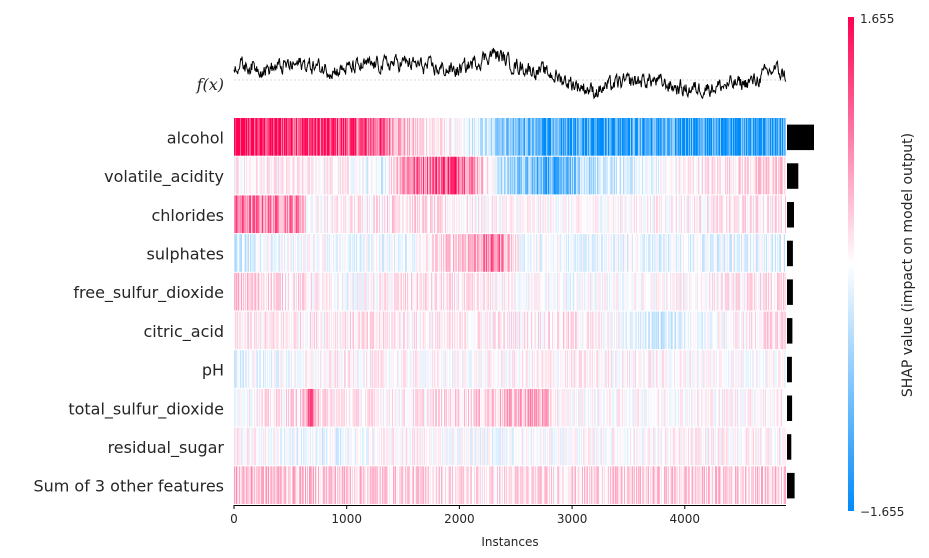  I want to click on colorbar-max-label: 1.655, so click(877, 19).